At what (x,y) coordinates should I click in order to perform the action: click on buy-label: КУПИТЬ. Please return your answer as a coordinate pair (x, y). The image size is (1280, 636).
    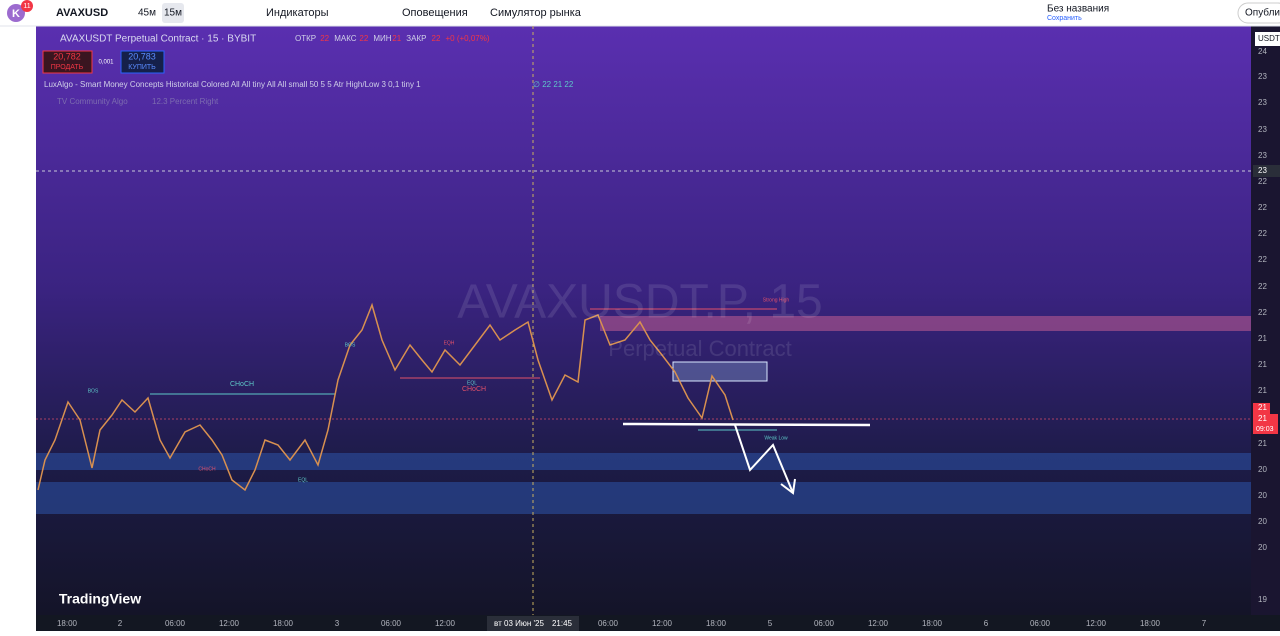
    Looking at the image, I should click on (142, 67).